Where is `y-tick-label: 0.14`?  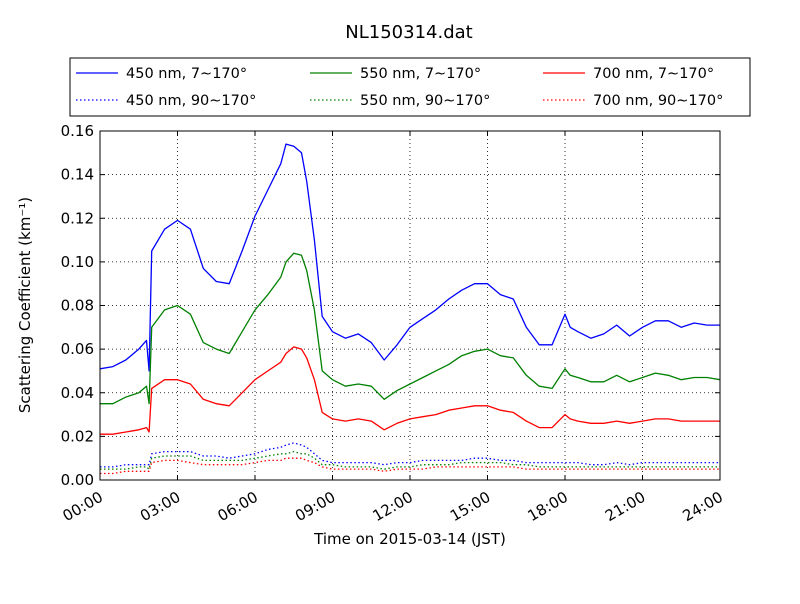 y-tick-label: 0.14 is located at coordinates (77, 175).